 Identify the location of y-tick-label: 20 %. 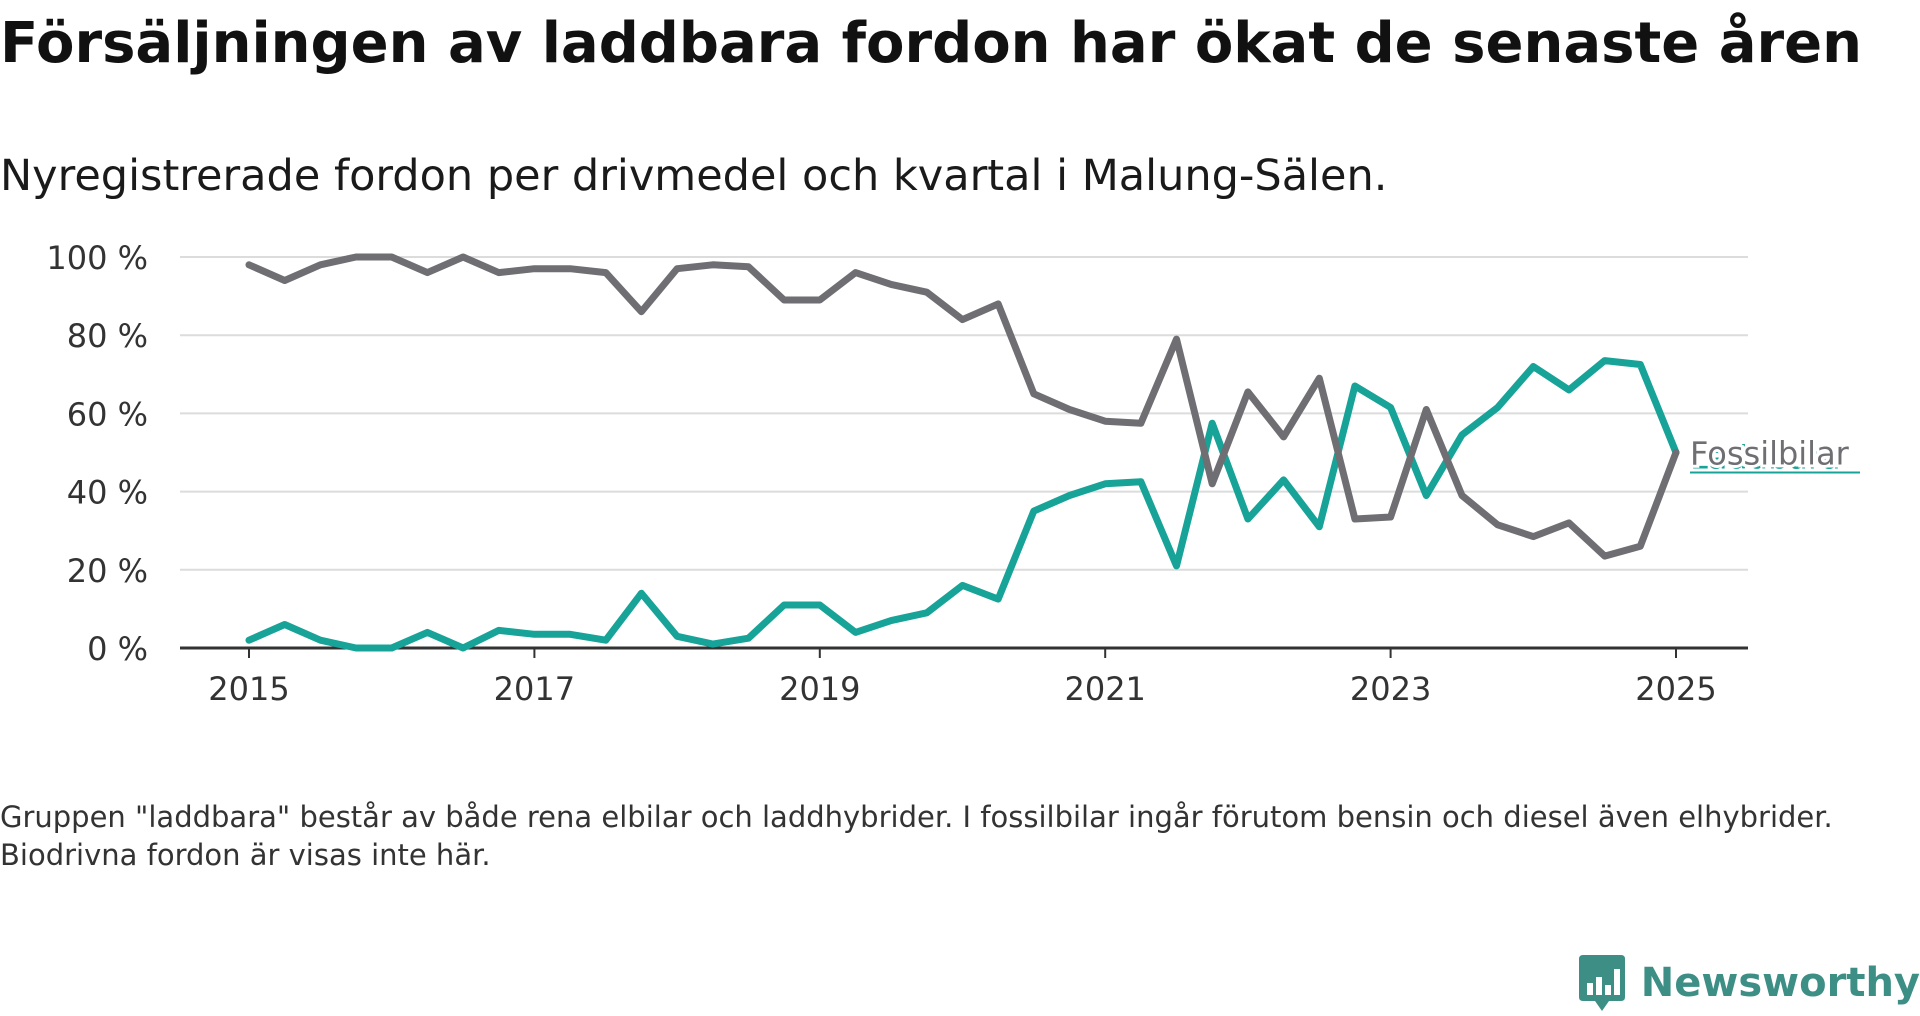
(107, 571).